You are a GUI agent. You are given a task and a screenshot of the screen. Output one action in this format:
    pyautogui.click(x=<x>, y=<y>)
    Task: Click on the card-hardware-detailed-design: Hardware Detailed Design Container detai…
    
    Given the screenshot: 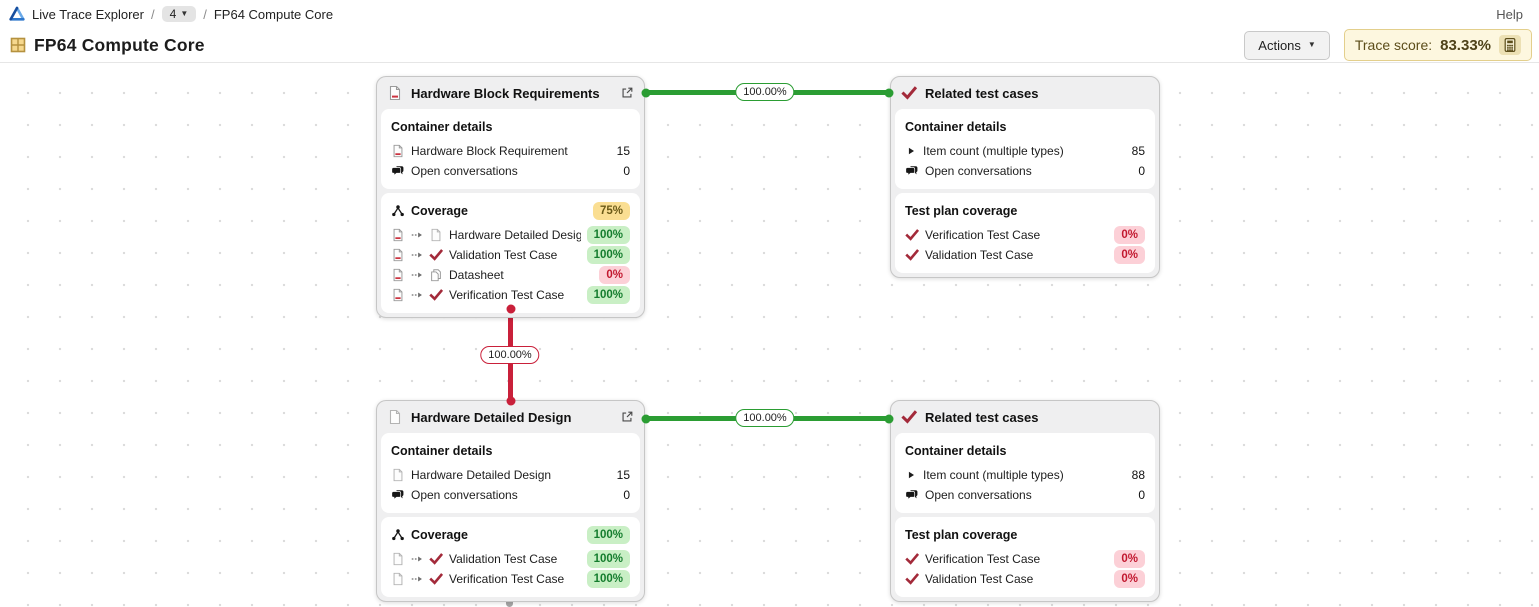 What is the action you would take?
    pyautogui.click(x=510, y=501)
    